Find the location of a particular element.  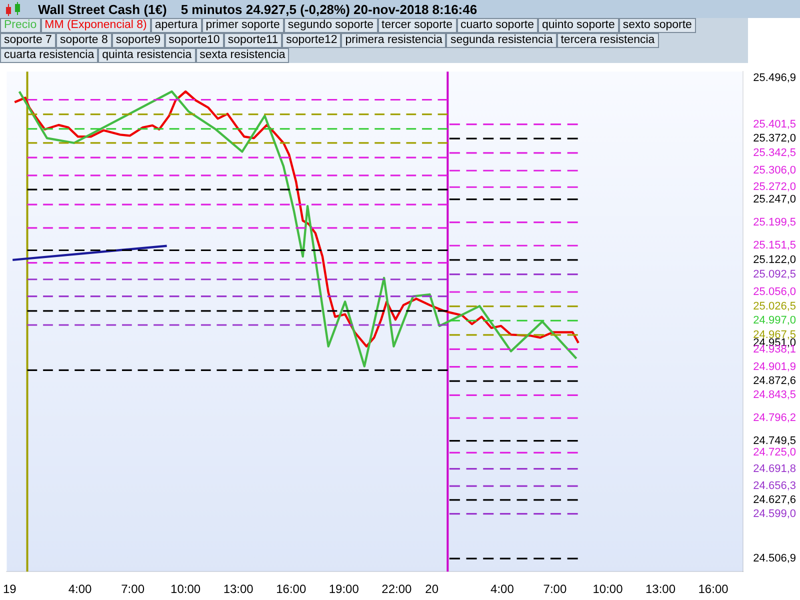

text: soporte 7 is located at coordinates (28, 40).